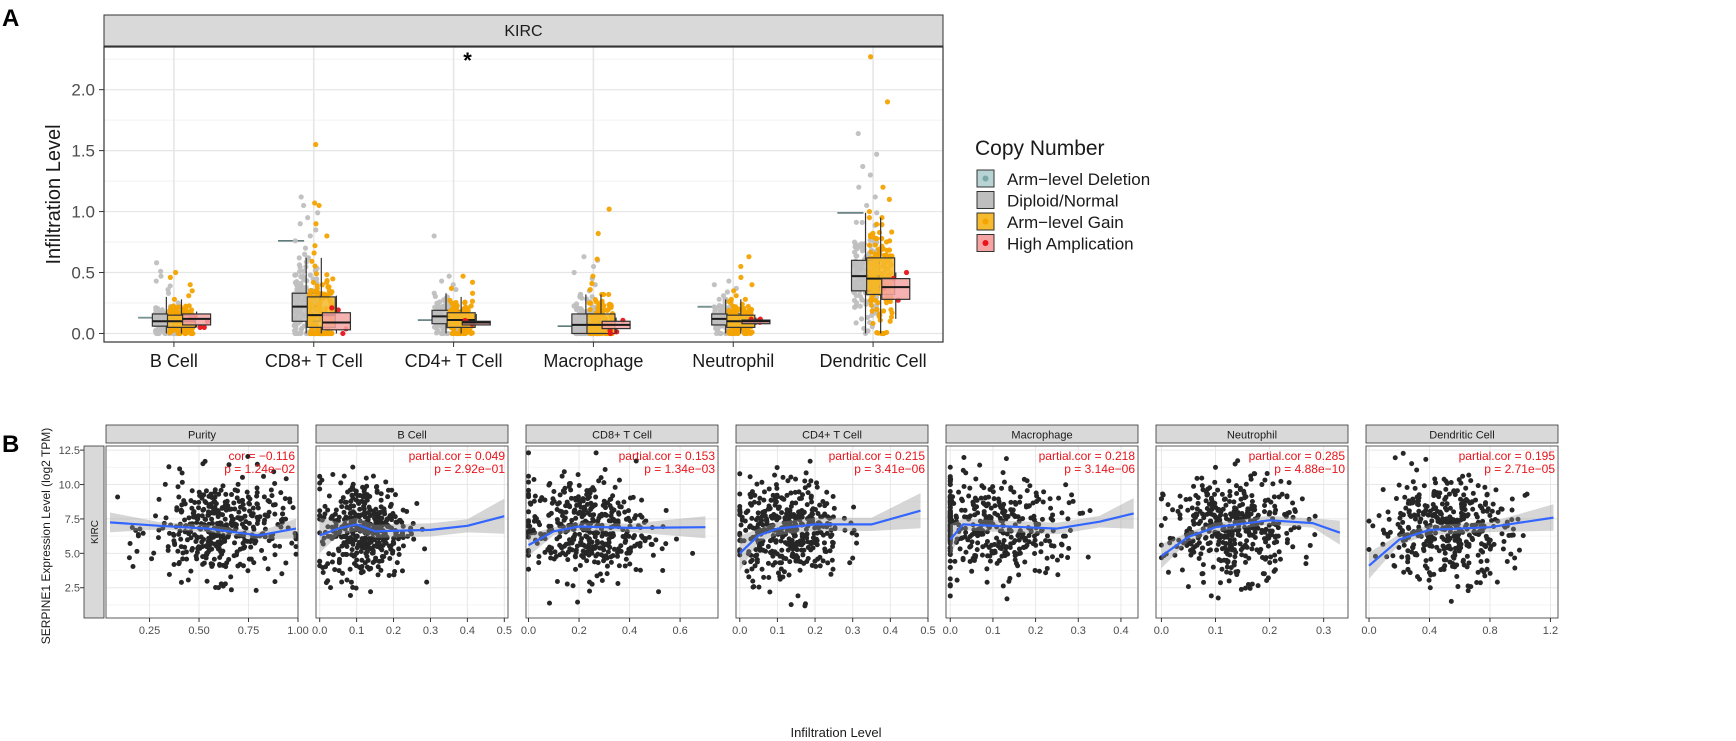 Image resolution: width=1736 pixels, height=741 pixels. What do you see at coordinates (733, 361) in the screenshot?
I see `x-tick-label: Neutrophil` at bounding box center [733, 361].